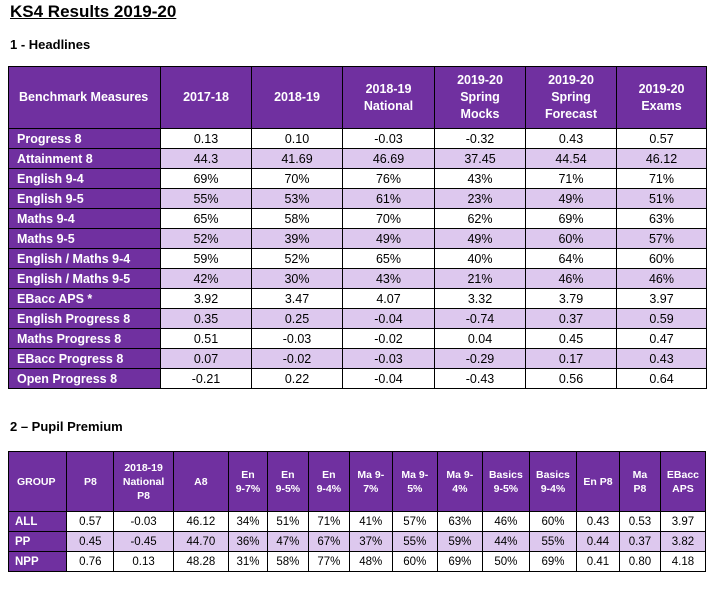 This screenshot has width=713, height=594. What do you see at coordinates (639, 561) in the screenshot?
I see `pupil-premium-value-cell: 0.80` at bounding box center [639, 561].